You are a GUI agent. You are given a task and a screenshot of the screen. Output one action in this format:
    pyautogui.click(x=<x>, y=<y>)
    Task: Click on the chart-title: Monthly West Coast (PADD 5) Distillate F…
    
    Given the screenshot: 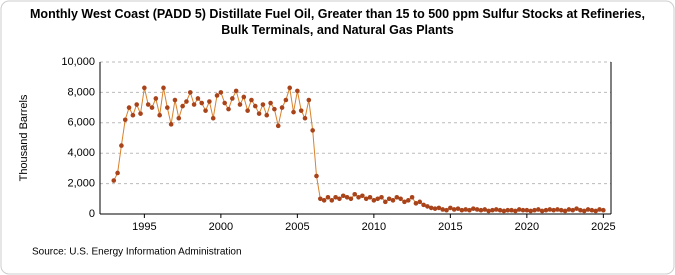 What is the action you would take?
    pyautogui.click(x=337, y=22)
    